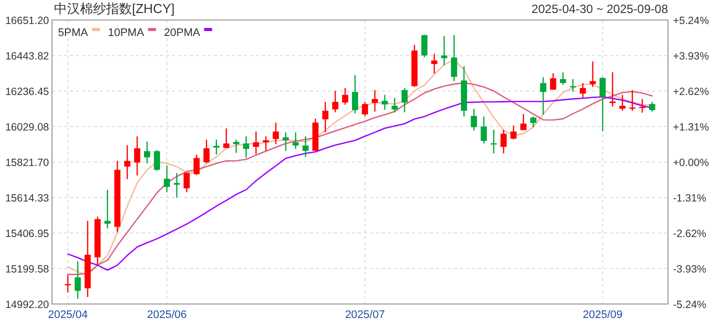 The width and height of the screenshot is (720, 320). I want to click on y-tick-label: 14992.20, so click(27, 305).